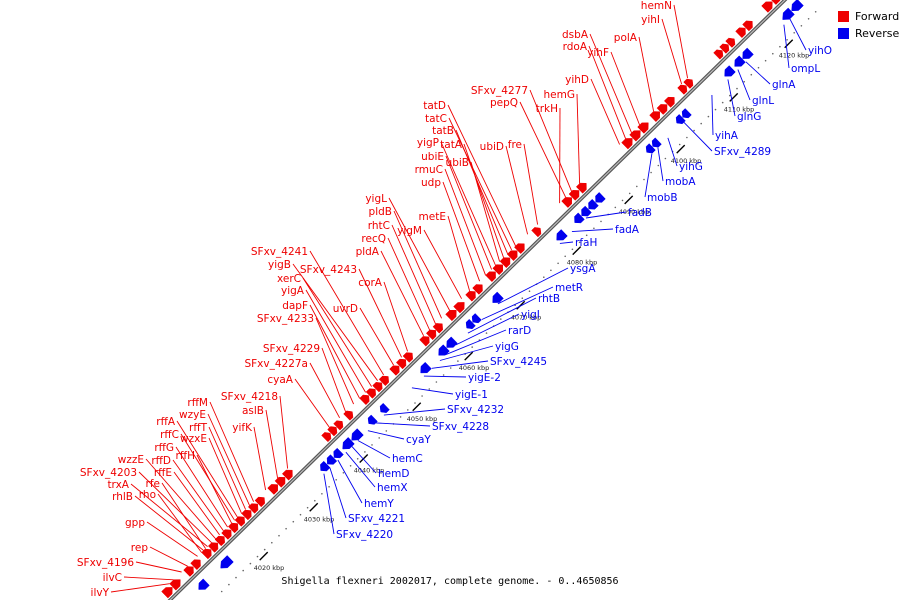 The image size is (900, 600). I want to click on gene-label: mobA, so click(680, 182).